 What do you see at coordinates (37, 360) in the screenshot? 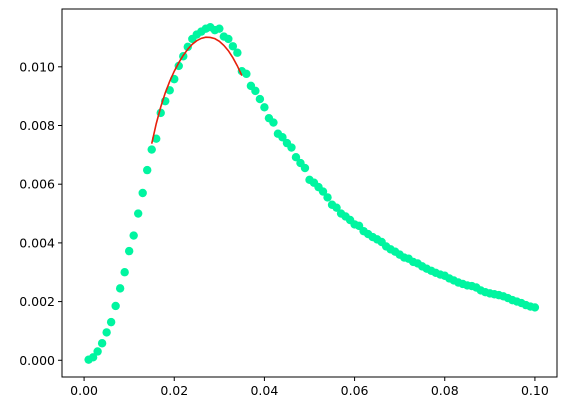
I see `y-tick-label: 0.000` at bounding box center [37, 360].